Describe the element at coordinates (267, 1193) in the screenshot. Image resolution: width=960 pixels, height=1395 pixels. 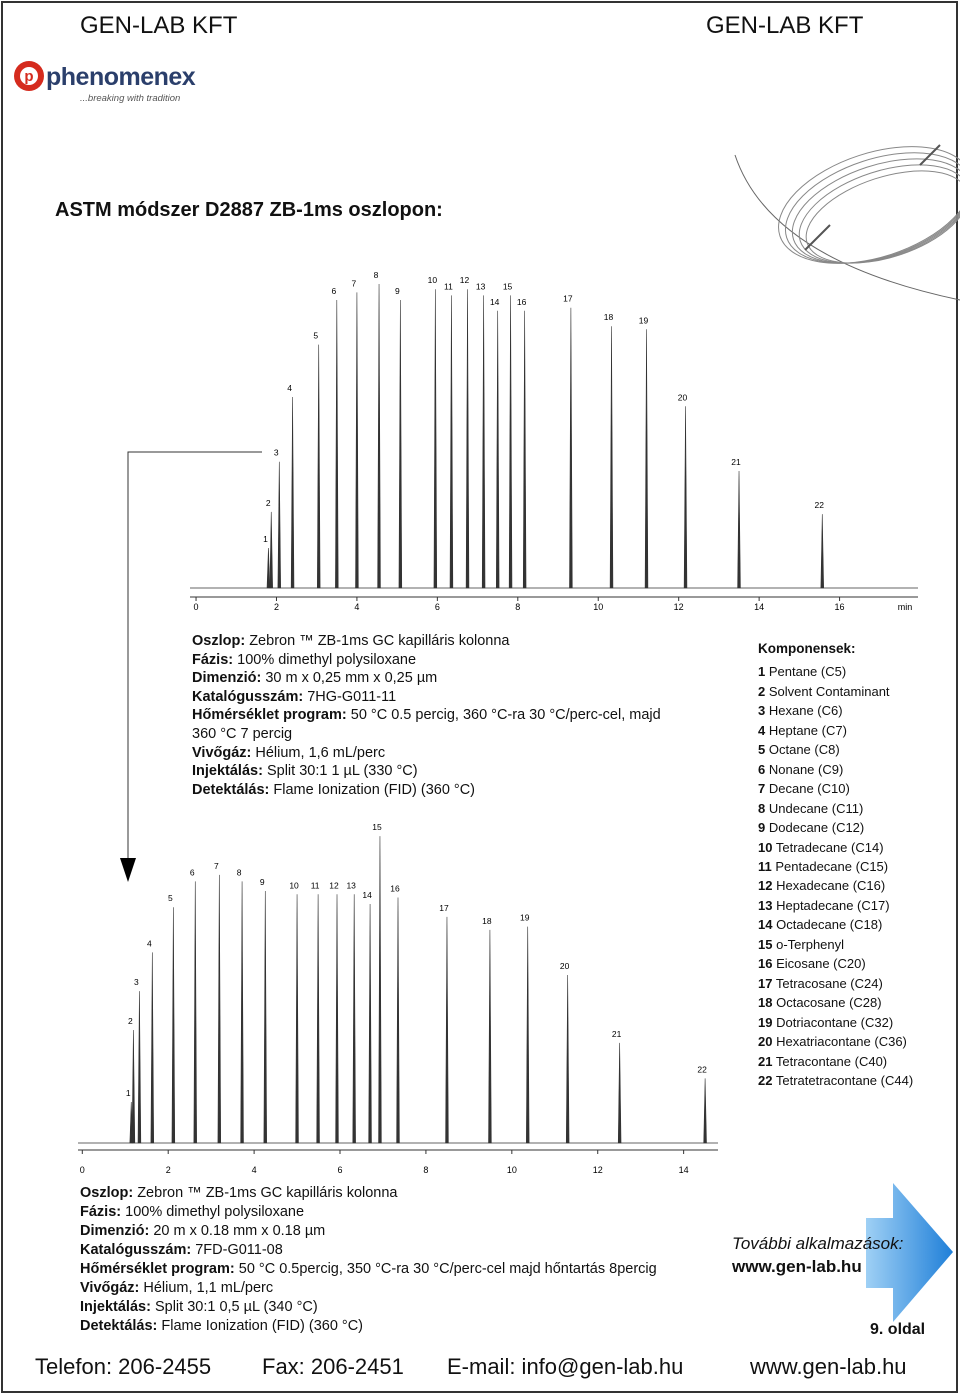
I see `condition-value: Zebron ™ ZB-1ms GC kapilláris kolonna` at that location.